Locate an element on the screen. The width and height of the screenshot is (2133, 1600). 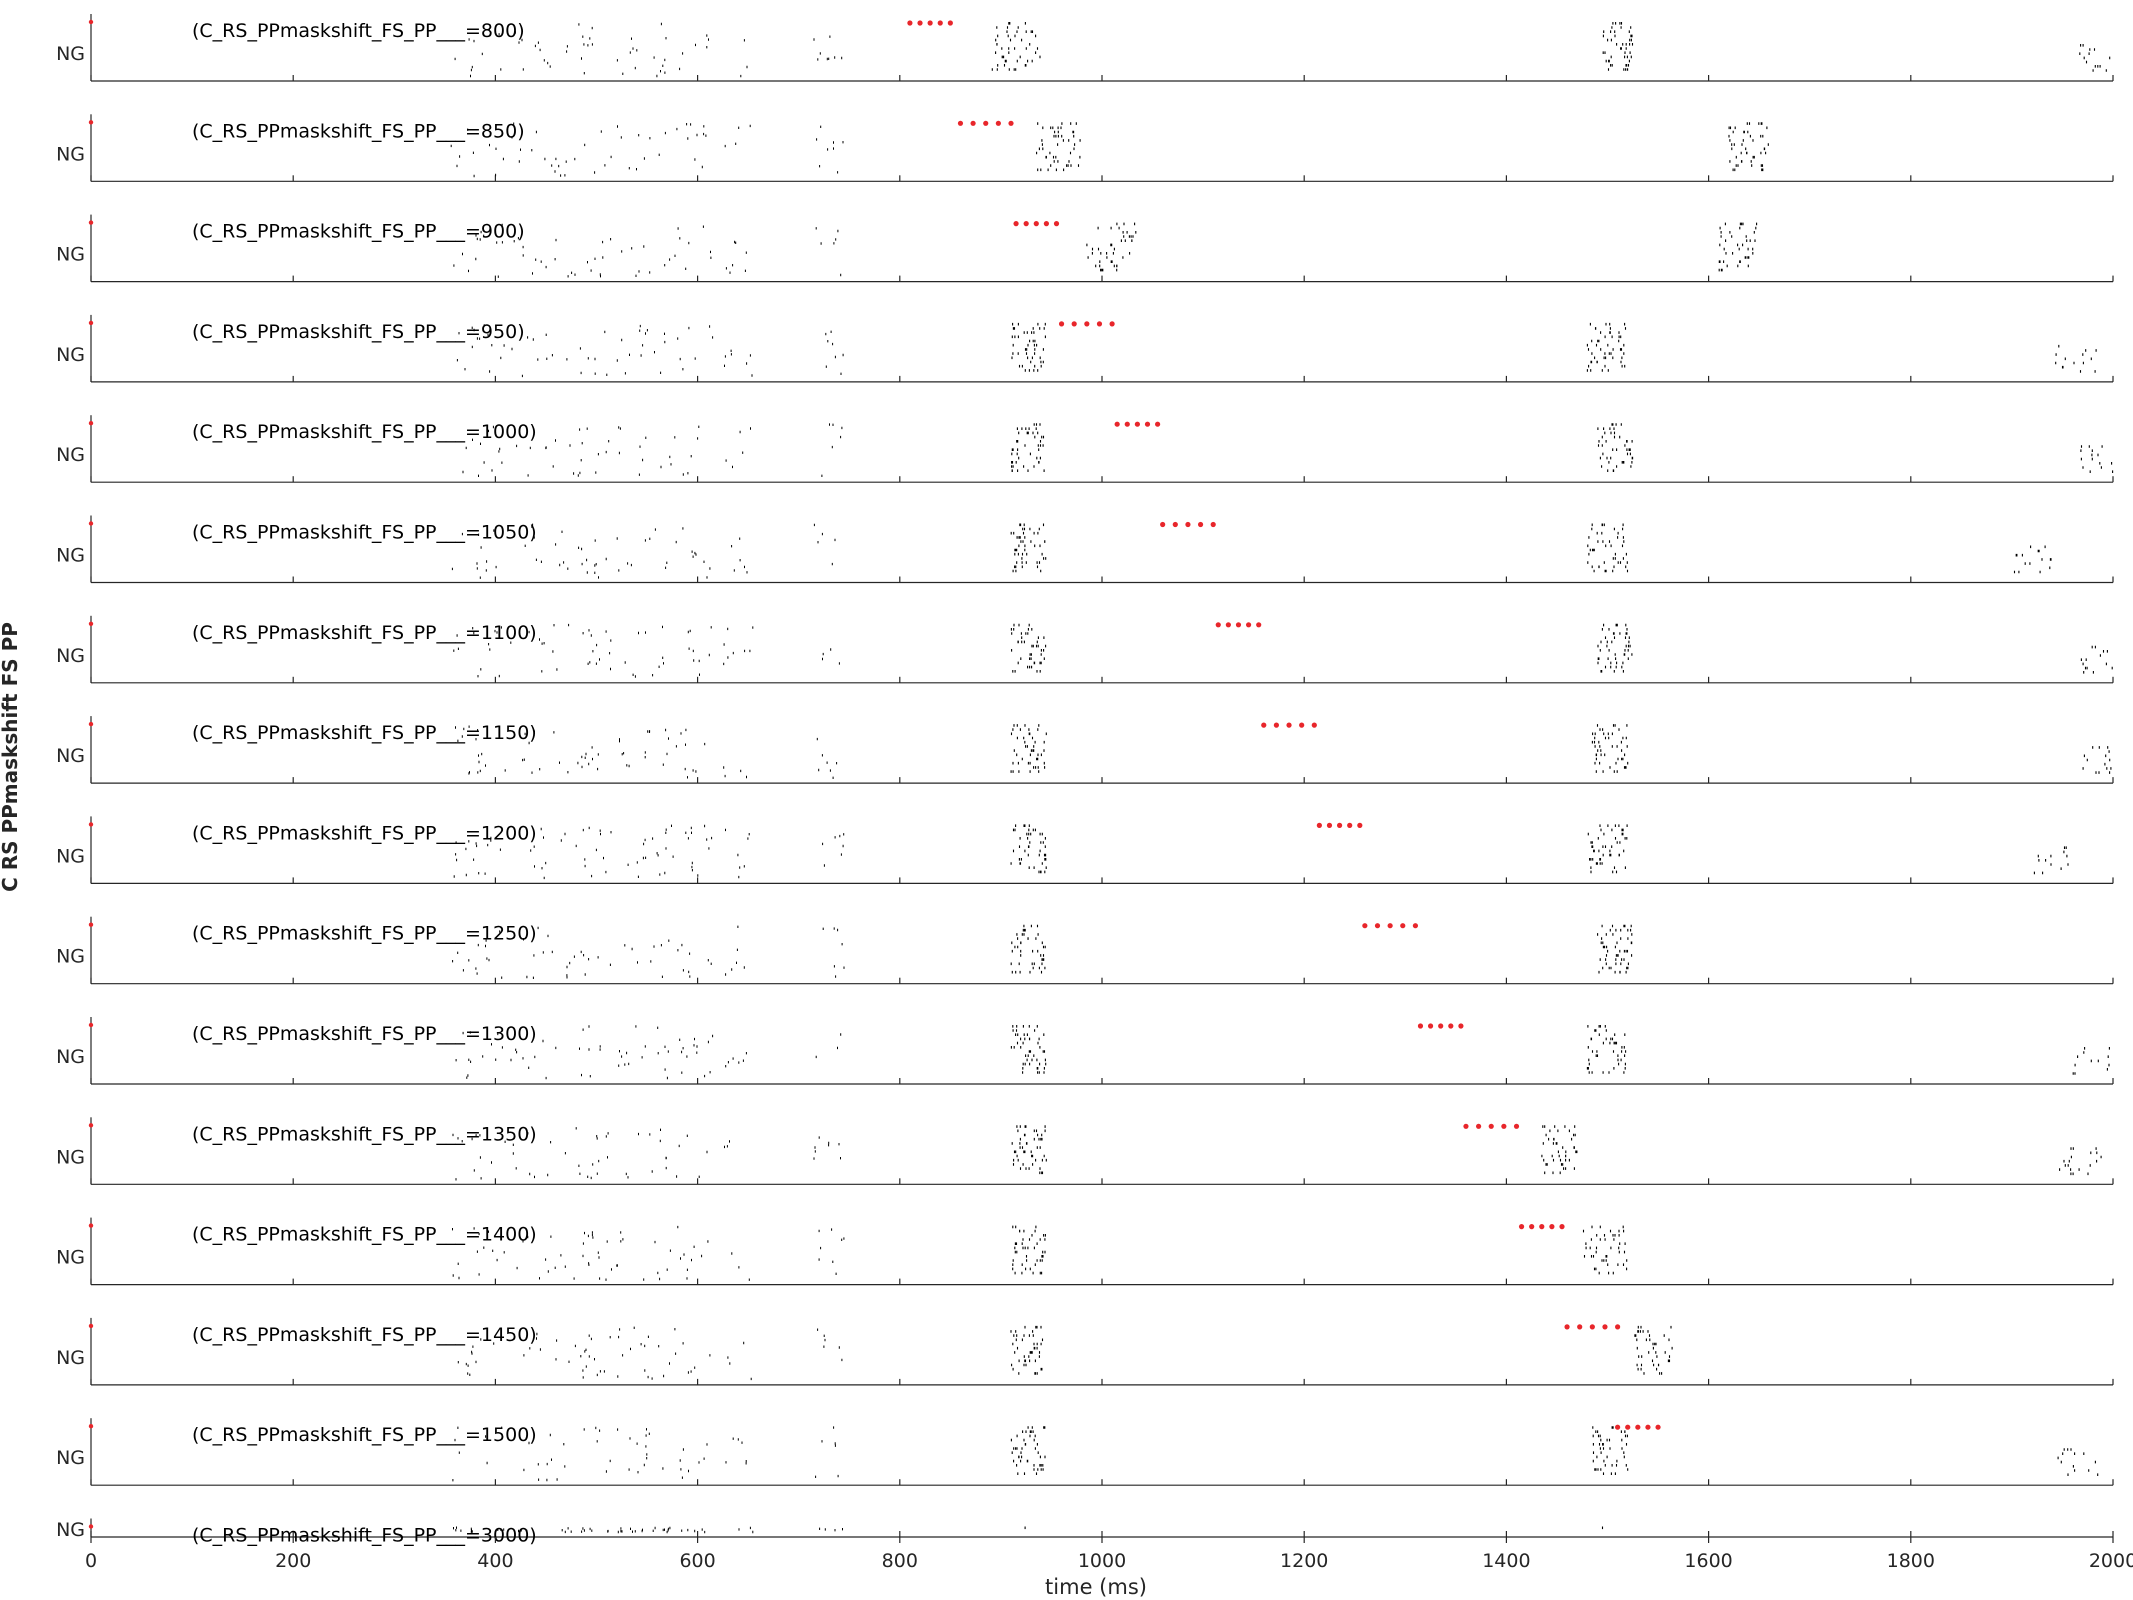
panel-label: (C_RS_PPmaskshift_FS_PP___=900) is located at coordinates (358, 232).